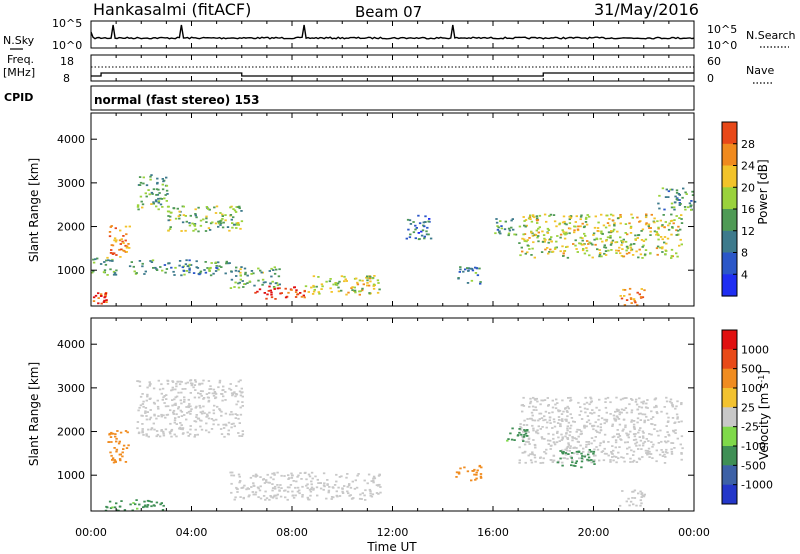 This screenshot has height=554, width=800. Describe the element at coordinates (771, 35) in the screenshot. I see `nsearch-label: N.Search` at that location.